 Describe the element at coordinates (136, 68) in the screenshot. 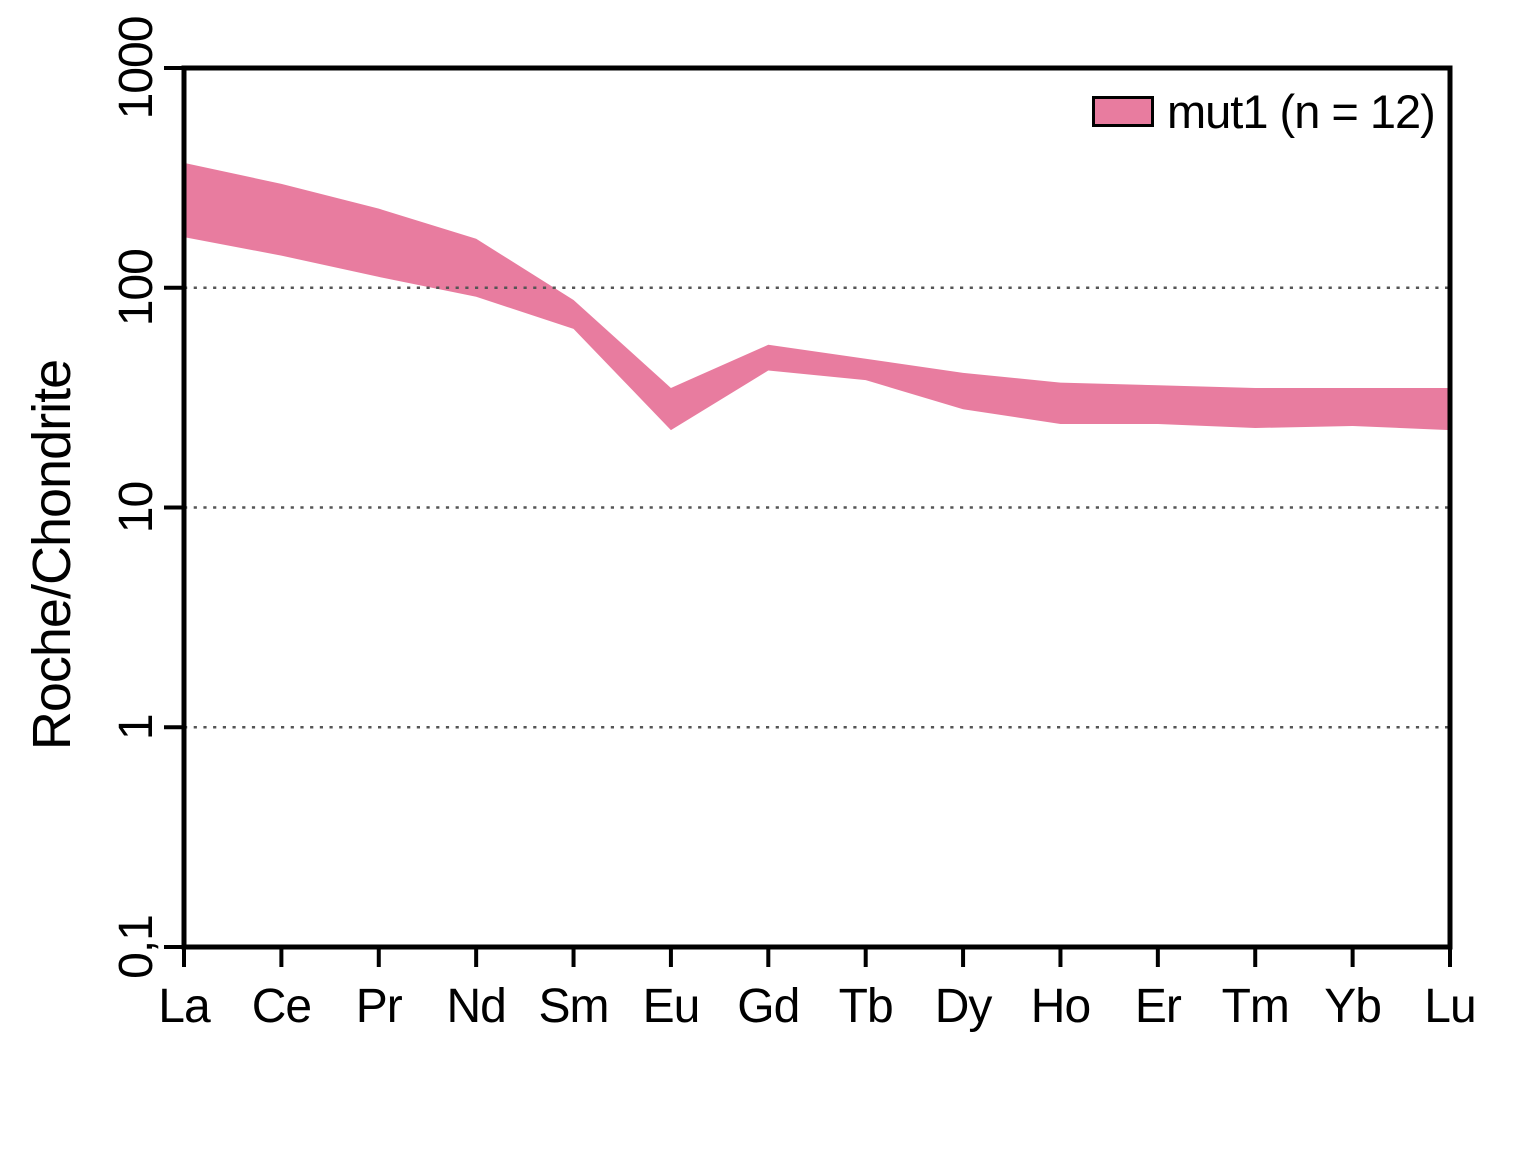

I see `y-tick-label: 1000` at that location.